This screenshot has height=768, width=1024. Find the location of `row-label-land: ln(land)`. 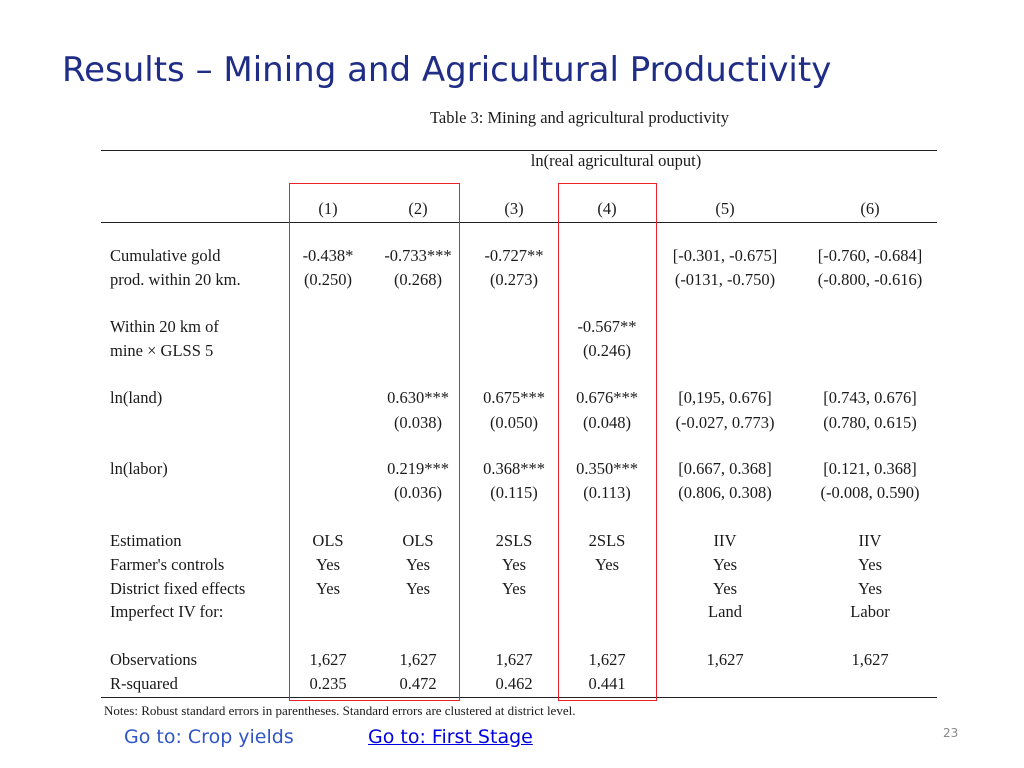

row-label-land: ln(land) is located at coordinates (136, 397).